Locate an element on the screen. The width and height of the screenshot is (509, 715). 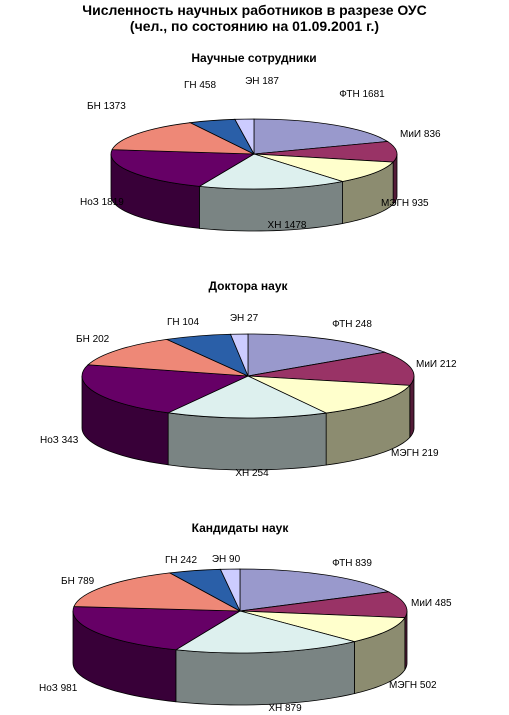
pie-side-хн is located at coordinates (247, 441).